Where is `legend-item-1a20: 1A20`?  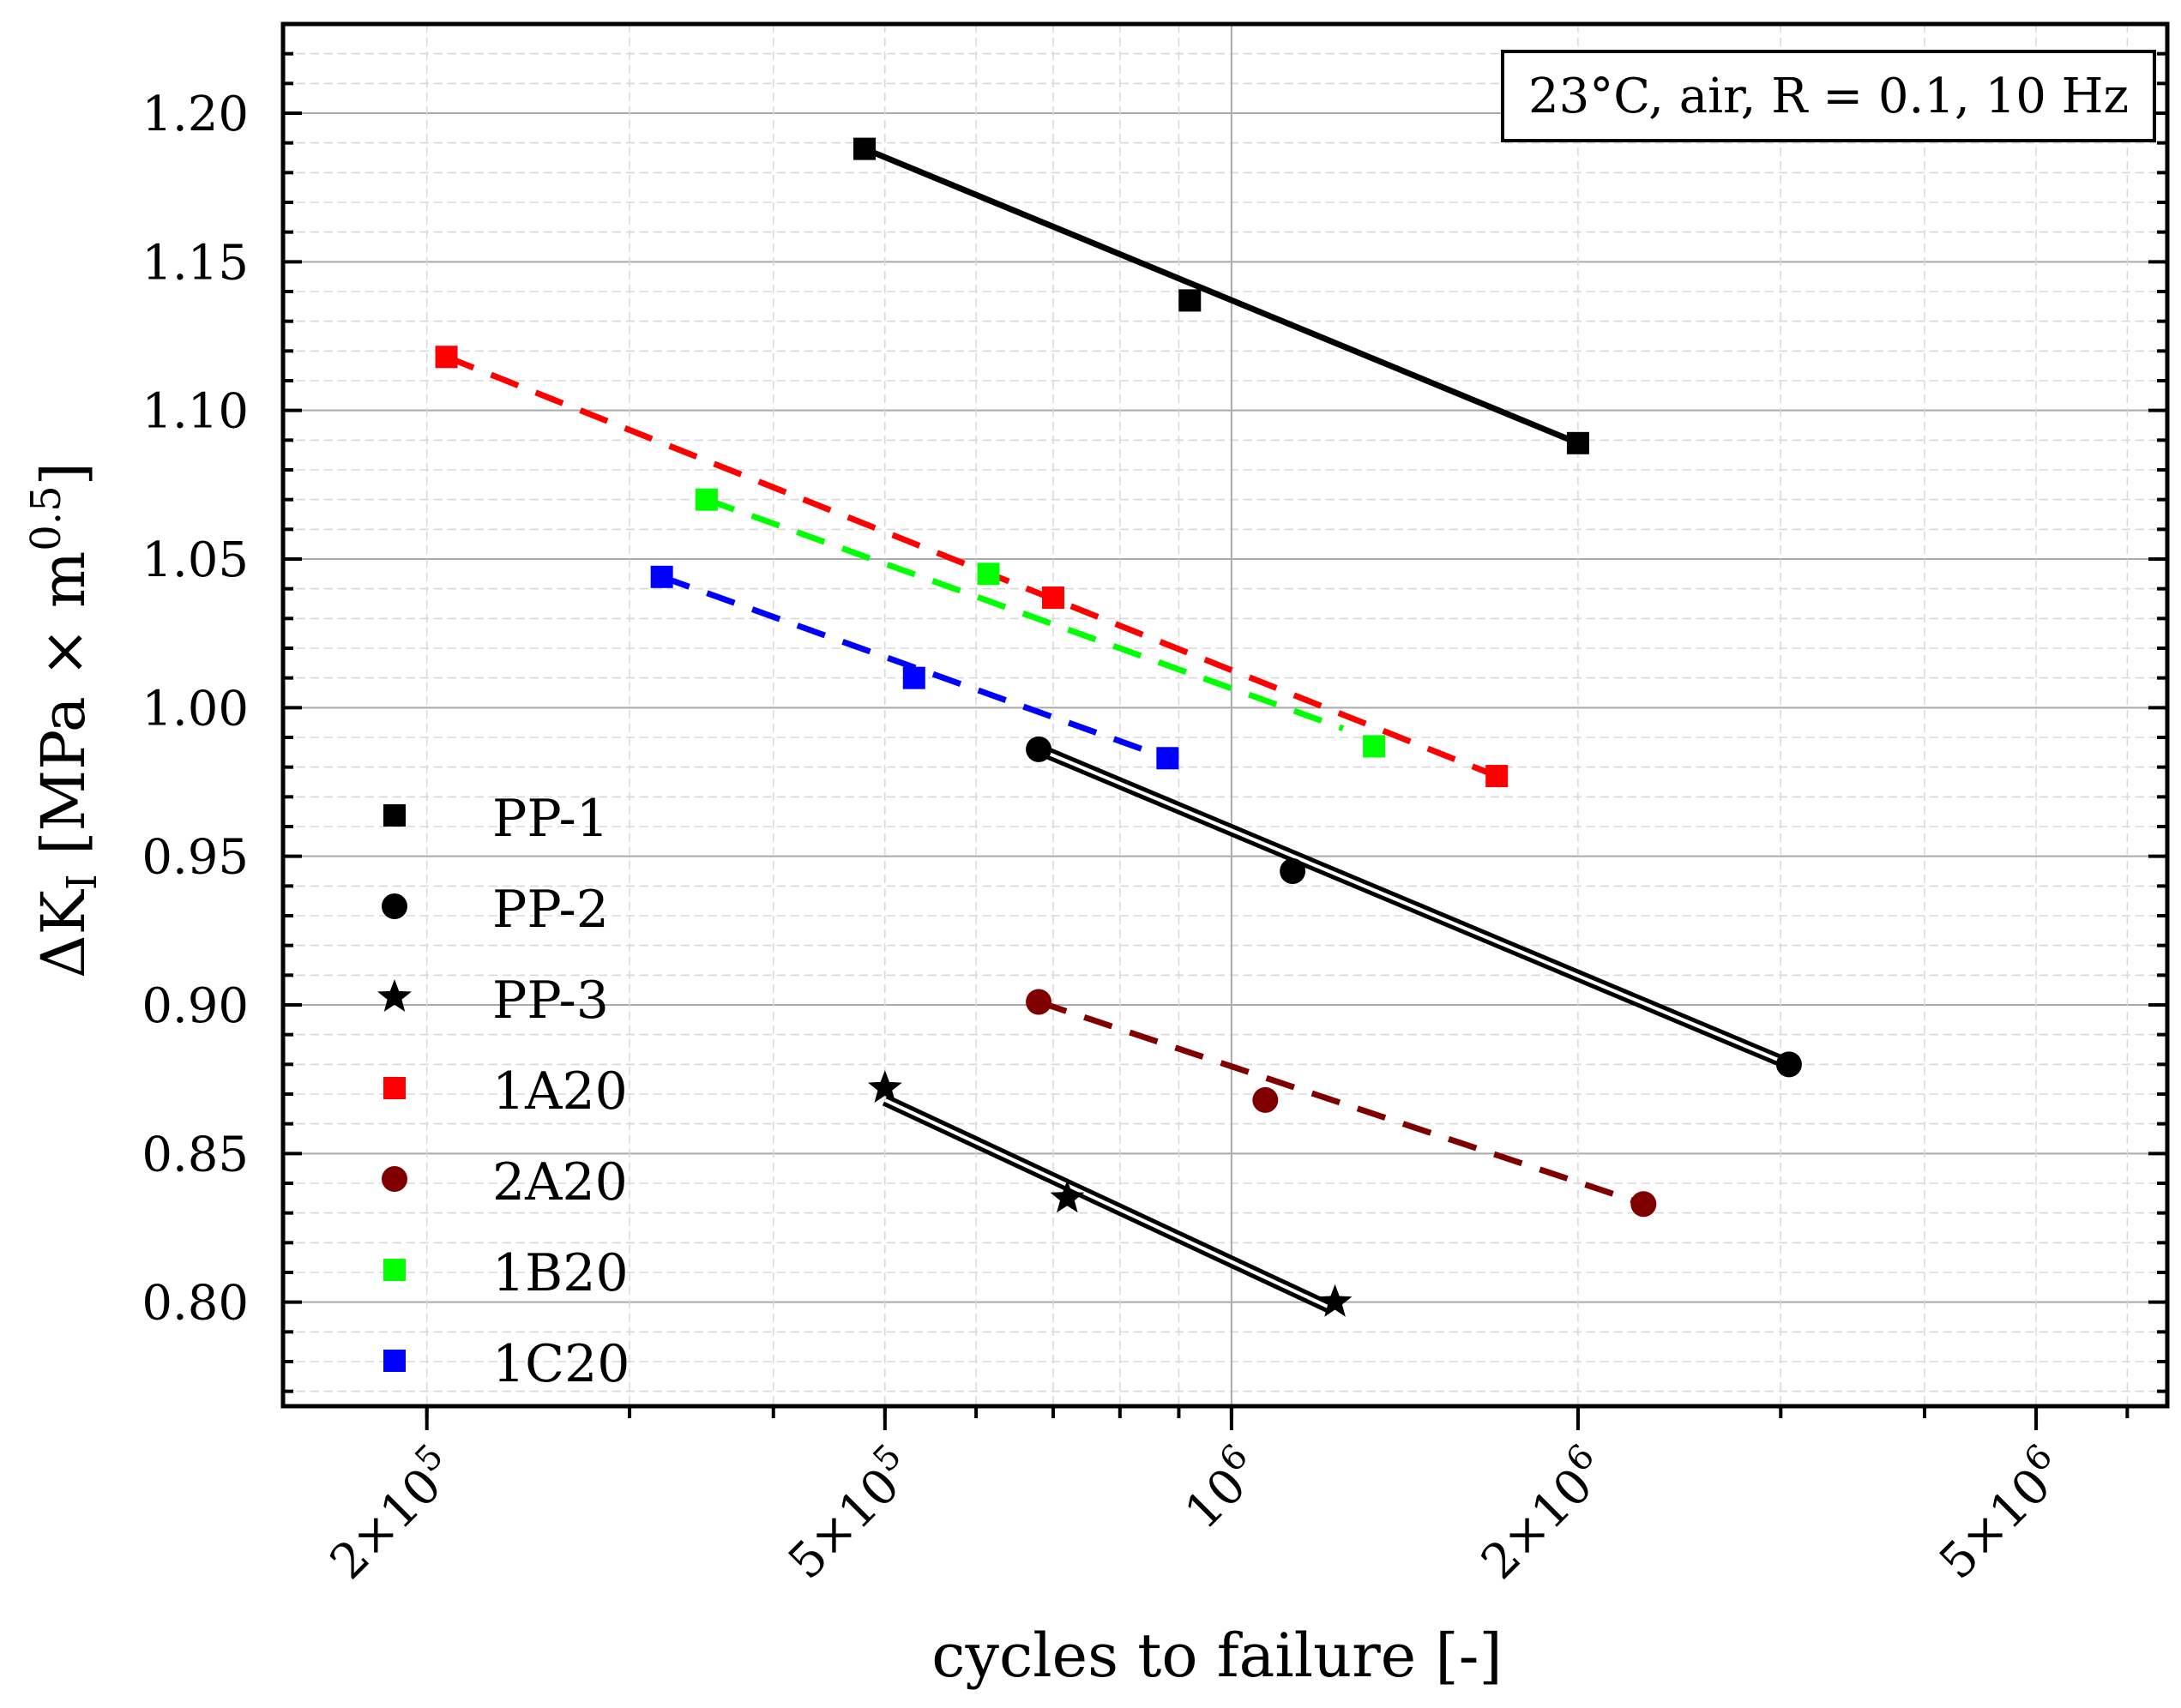
legend-item-1a20: 1A20 is located at coordinates (506, 1091).